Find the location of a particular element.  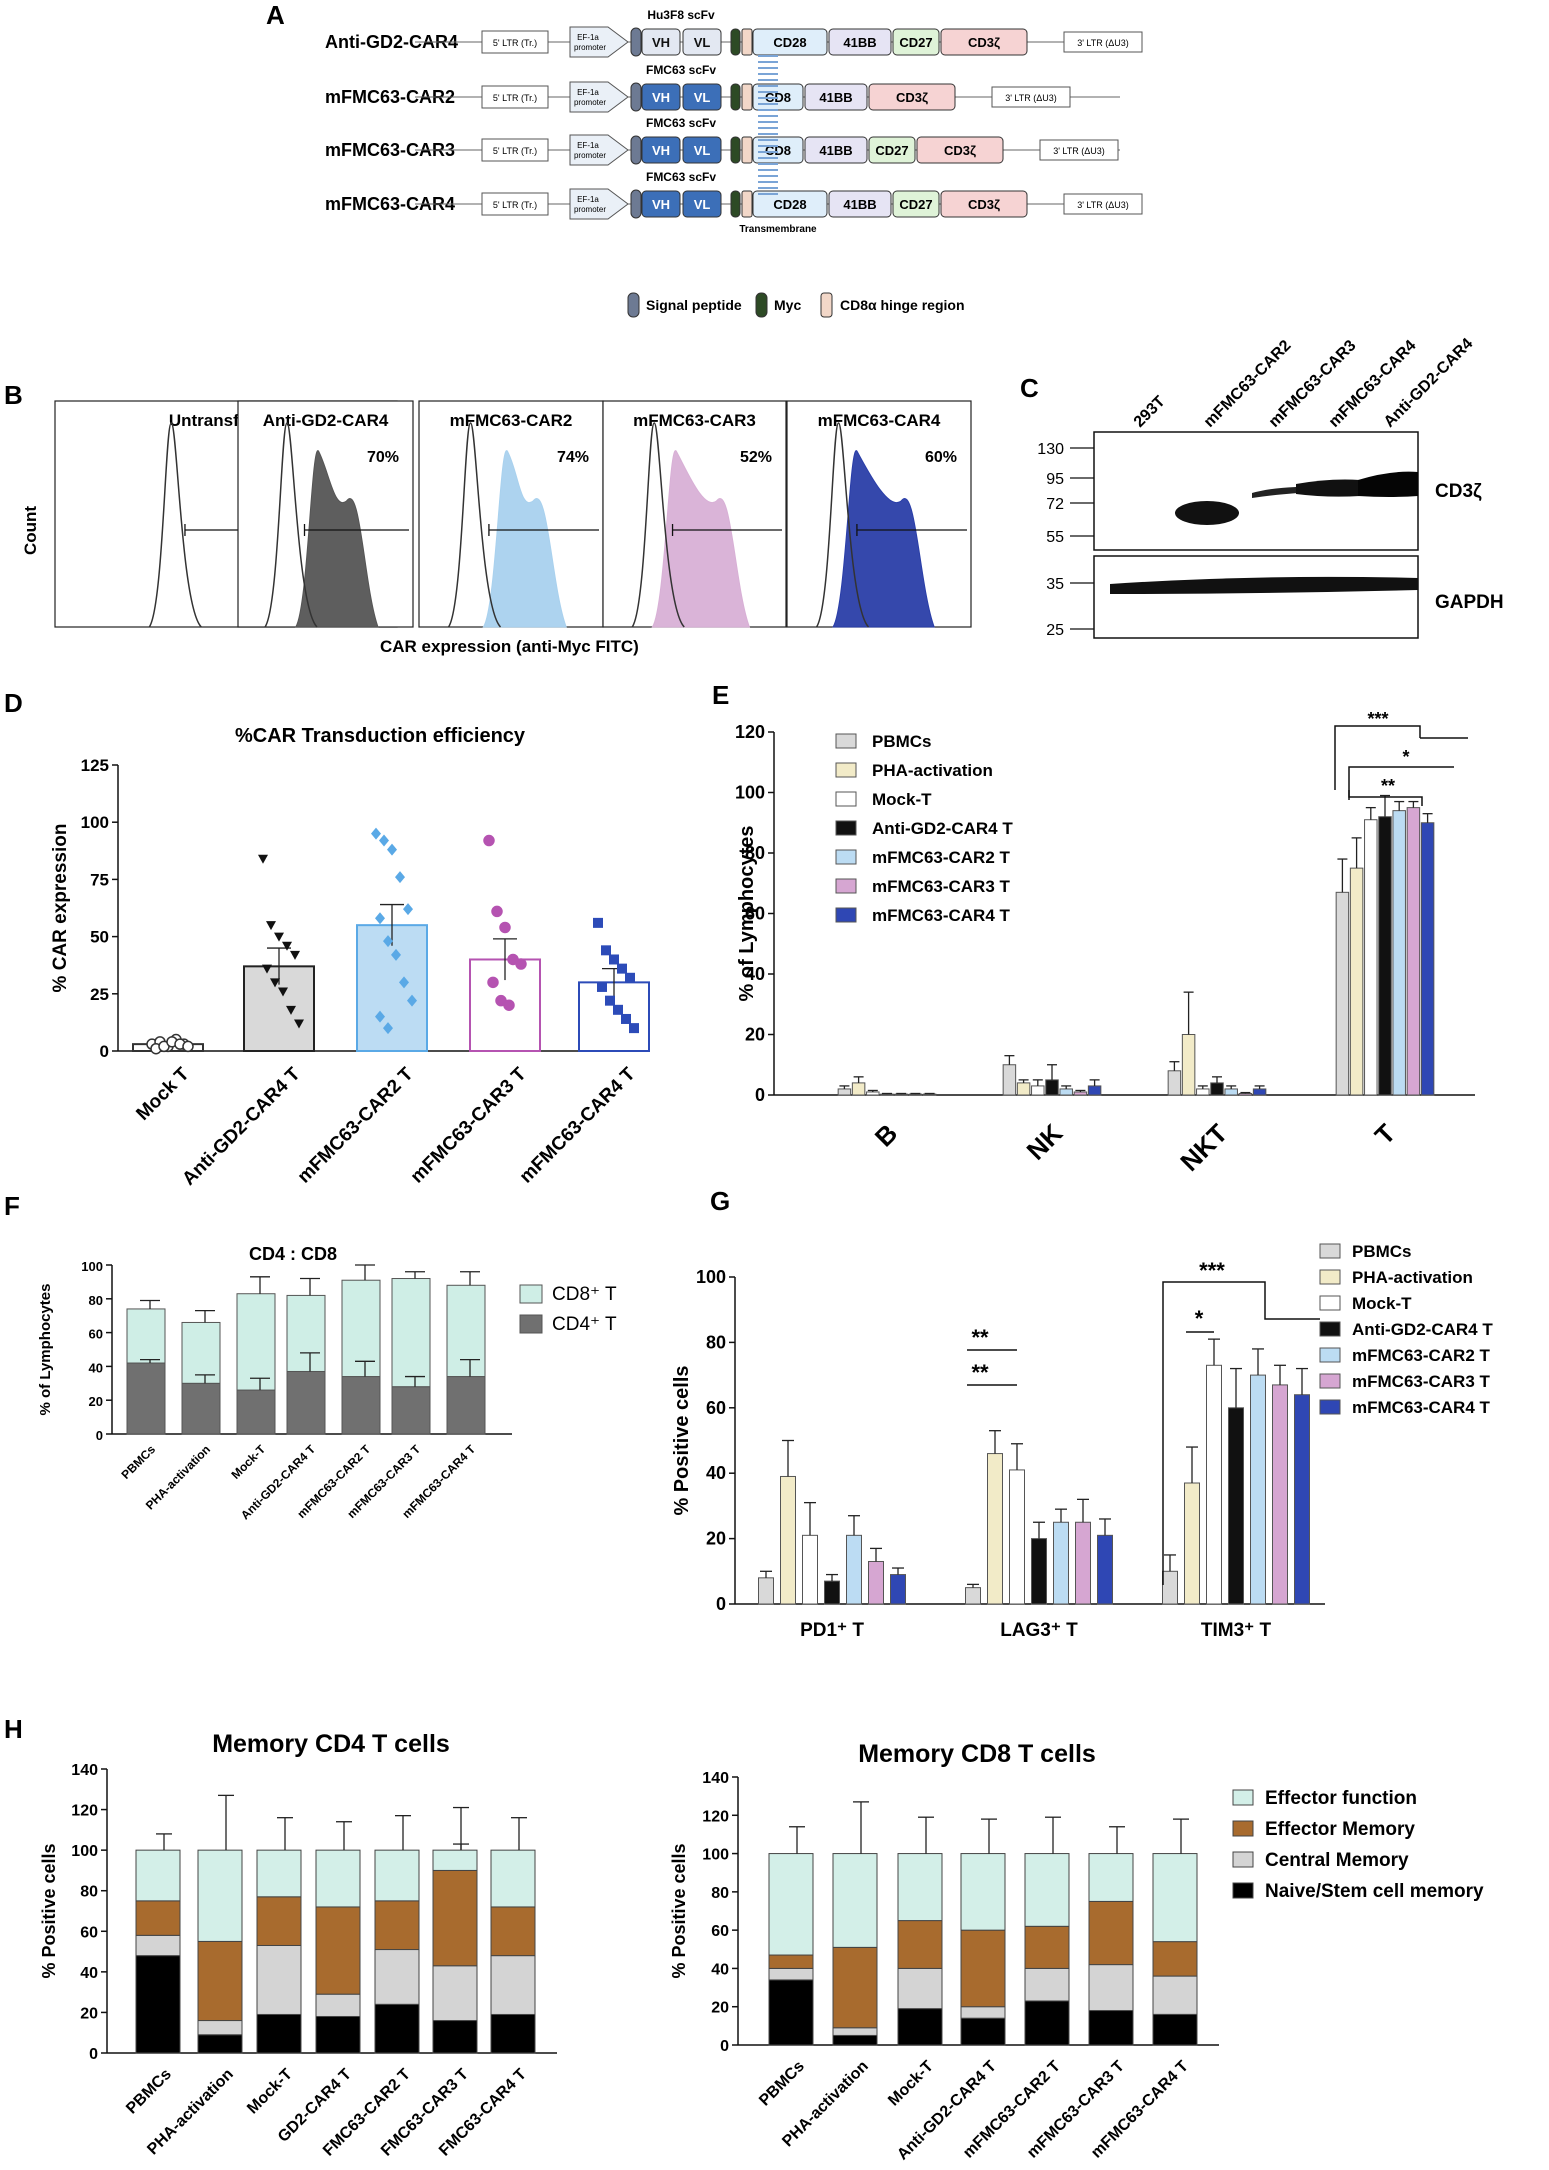

bar-cd4 is located at coordinates (256, 1412).